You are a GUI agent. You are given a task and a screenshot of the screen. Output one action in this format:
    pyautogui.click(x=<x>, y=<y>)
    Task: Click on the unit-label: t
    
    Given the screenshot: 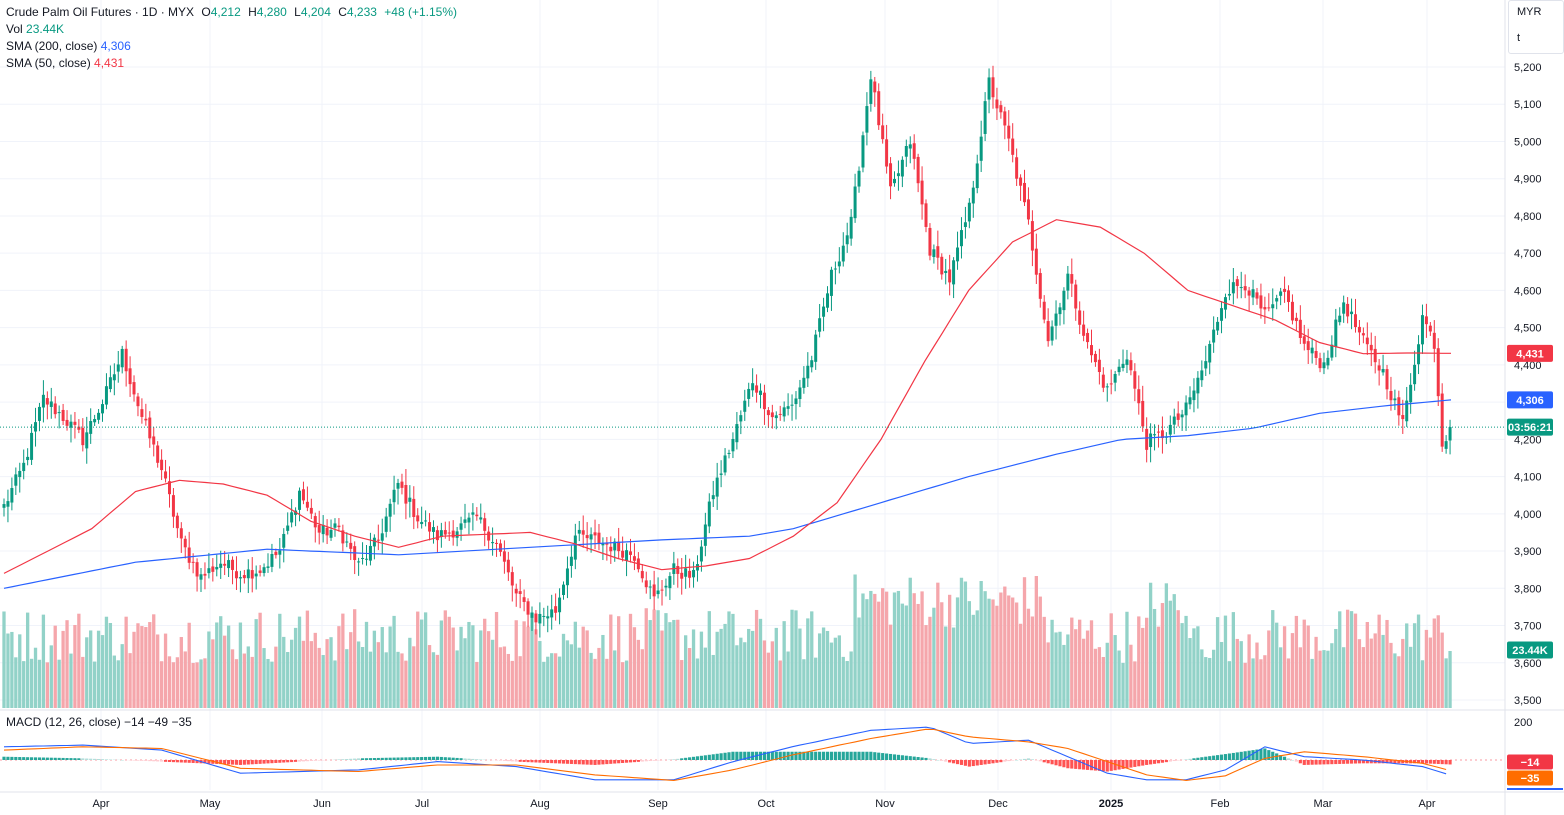 What is the action you would take?
    pyautogui.click(x=1519, y=38)
    